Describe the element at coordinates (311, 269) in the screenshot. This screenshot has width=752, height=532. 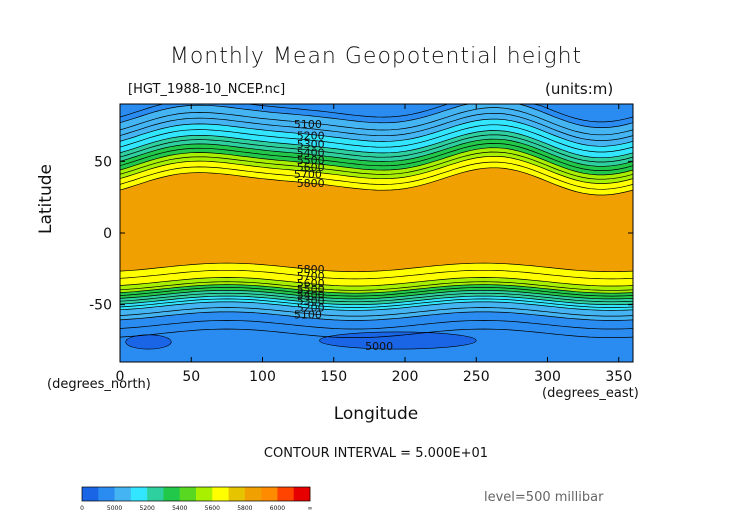
I see `contour-label-8: 5800` at that location.